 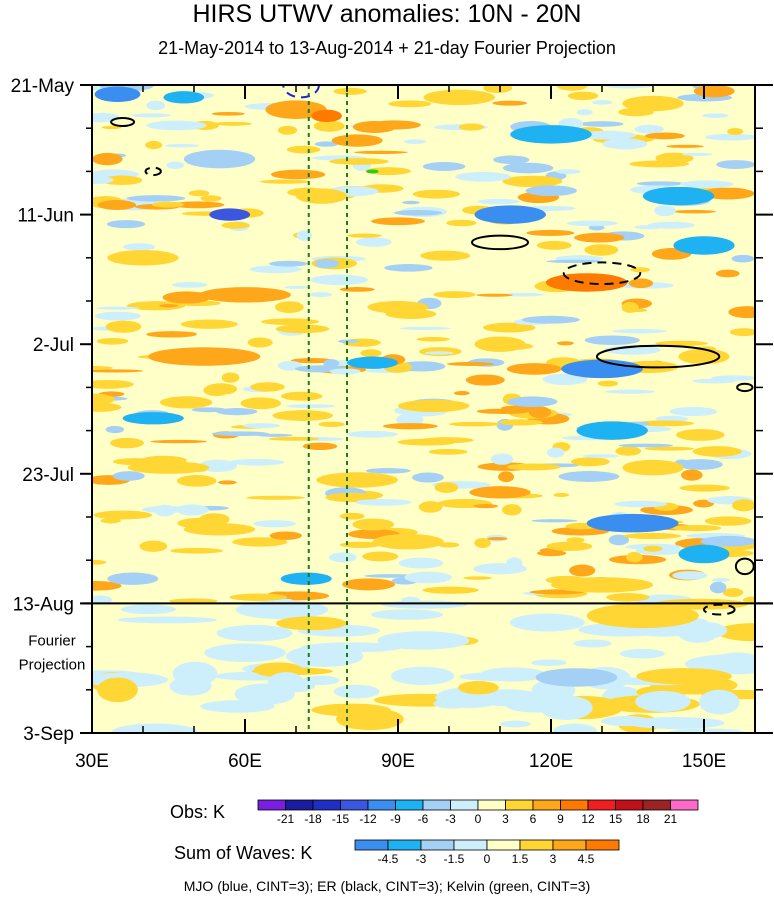 What do you see at coordinates (643, 819) in the screenshot?
I see `obs-colorbar-tick-label: 18` at bounding box center [643, 819].